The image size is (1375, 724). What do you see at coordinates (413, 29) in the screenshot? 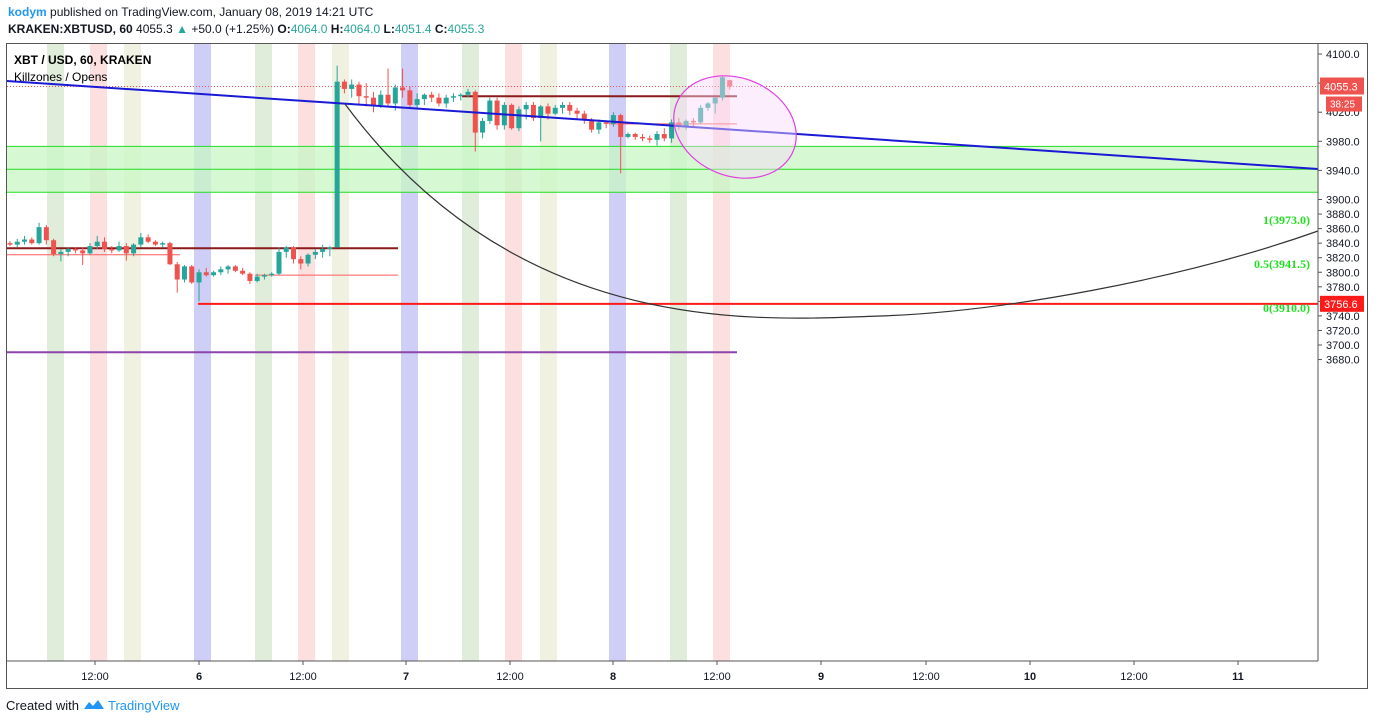
I see `low-value: 4051.4` at bounding box center [413, 29].